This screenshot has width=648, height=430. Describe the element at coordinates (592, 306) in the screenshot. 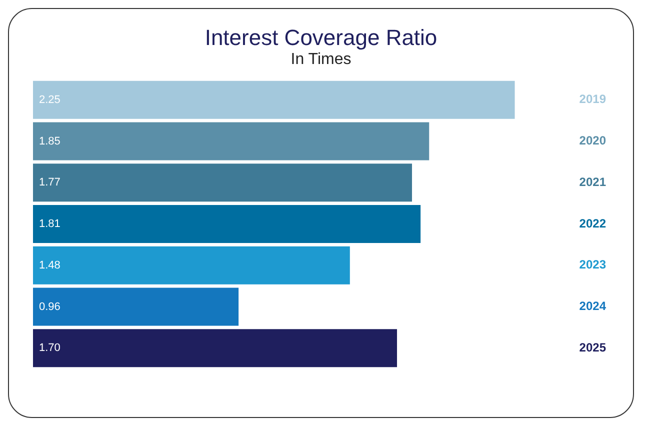

I see `y-tick-label: 2024` at that location.